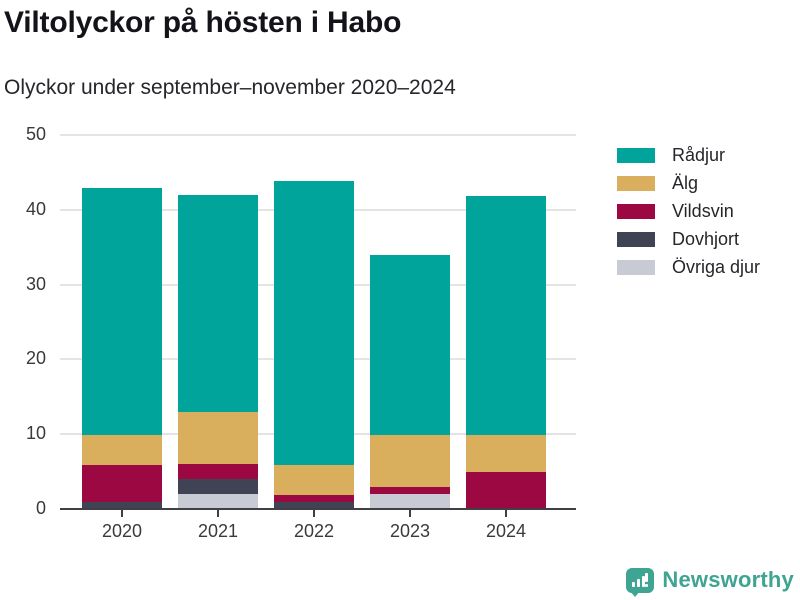  What do you see at coordinates (636, 267) in the screenshot?
I see `legend-swatch-Övriga djur` at bounding box center [636, 267].